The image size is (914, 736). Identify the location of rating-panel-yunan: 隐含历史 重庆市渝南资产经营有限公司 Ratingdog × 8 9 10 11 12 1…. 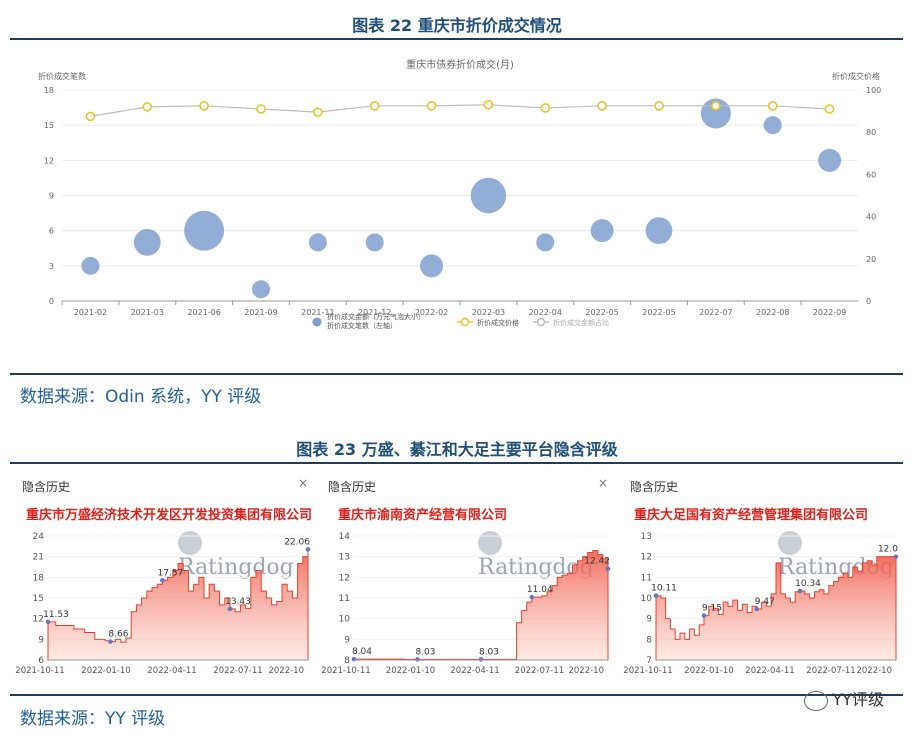
(467, 579).